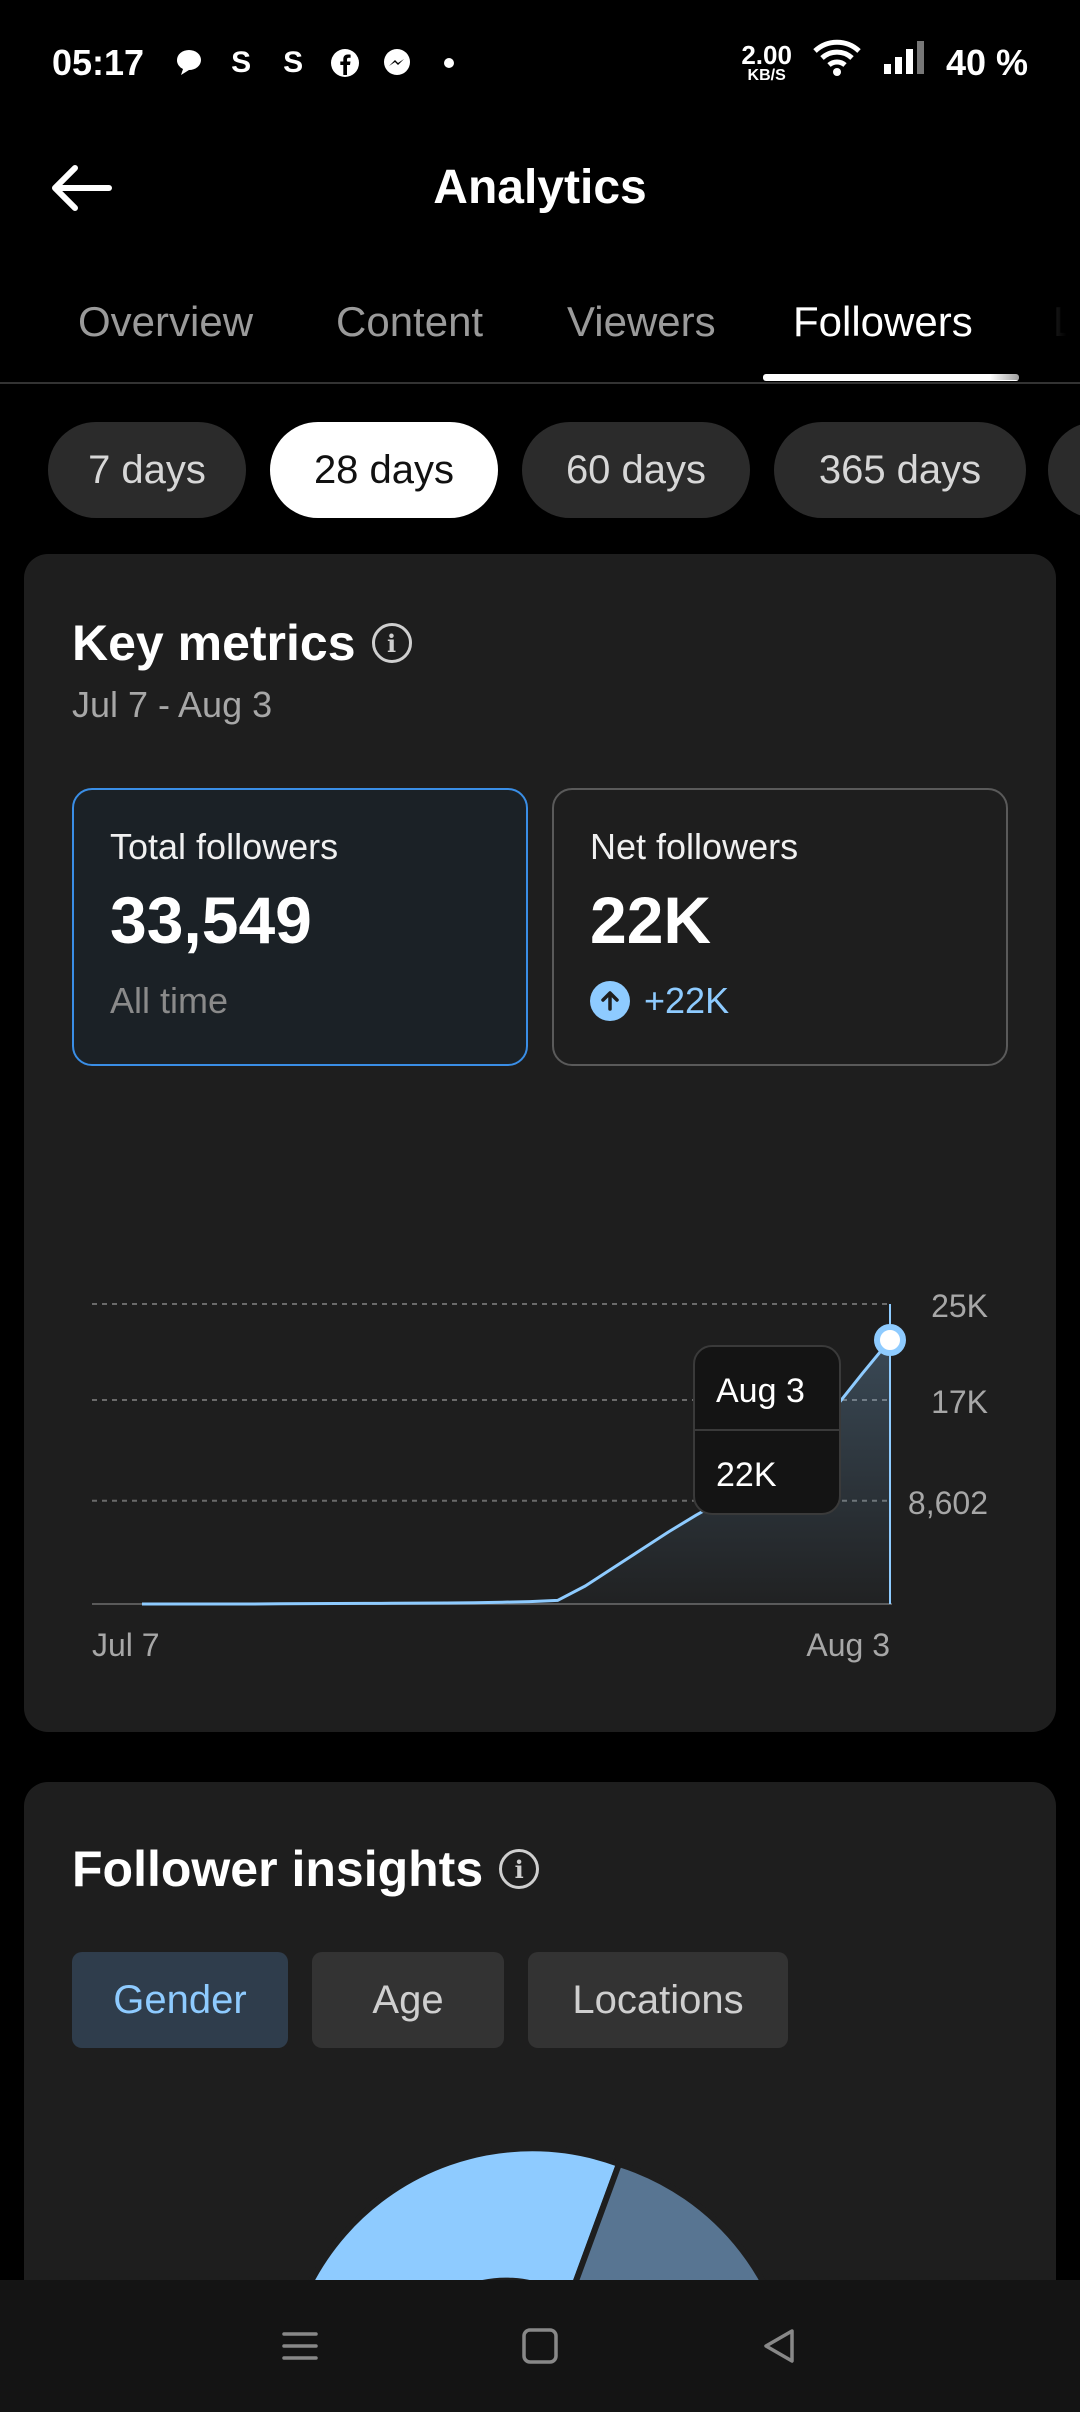 The image size is (1080, 2412). What do you see at coordinates (211, 920) in the screenshot?
I see `total-followers-value: 33,549` at bounding box center [211, 920].